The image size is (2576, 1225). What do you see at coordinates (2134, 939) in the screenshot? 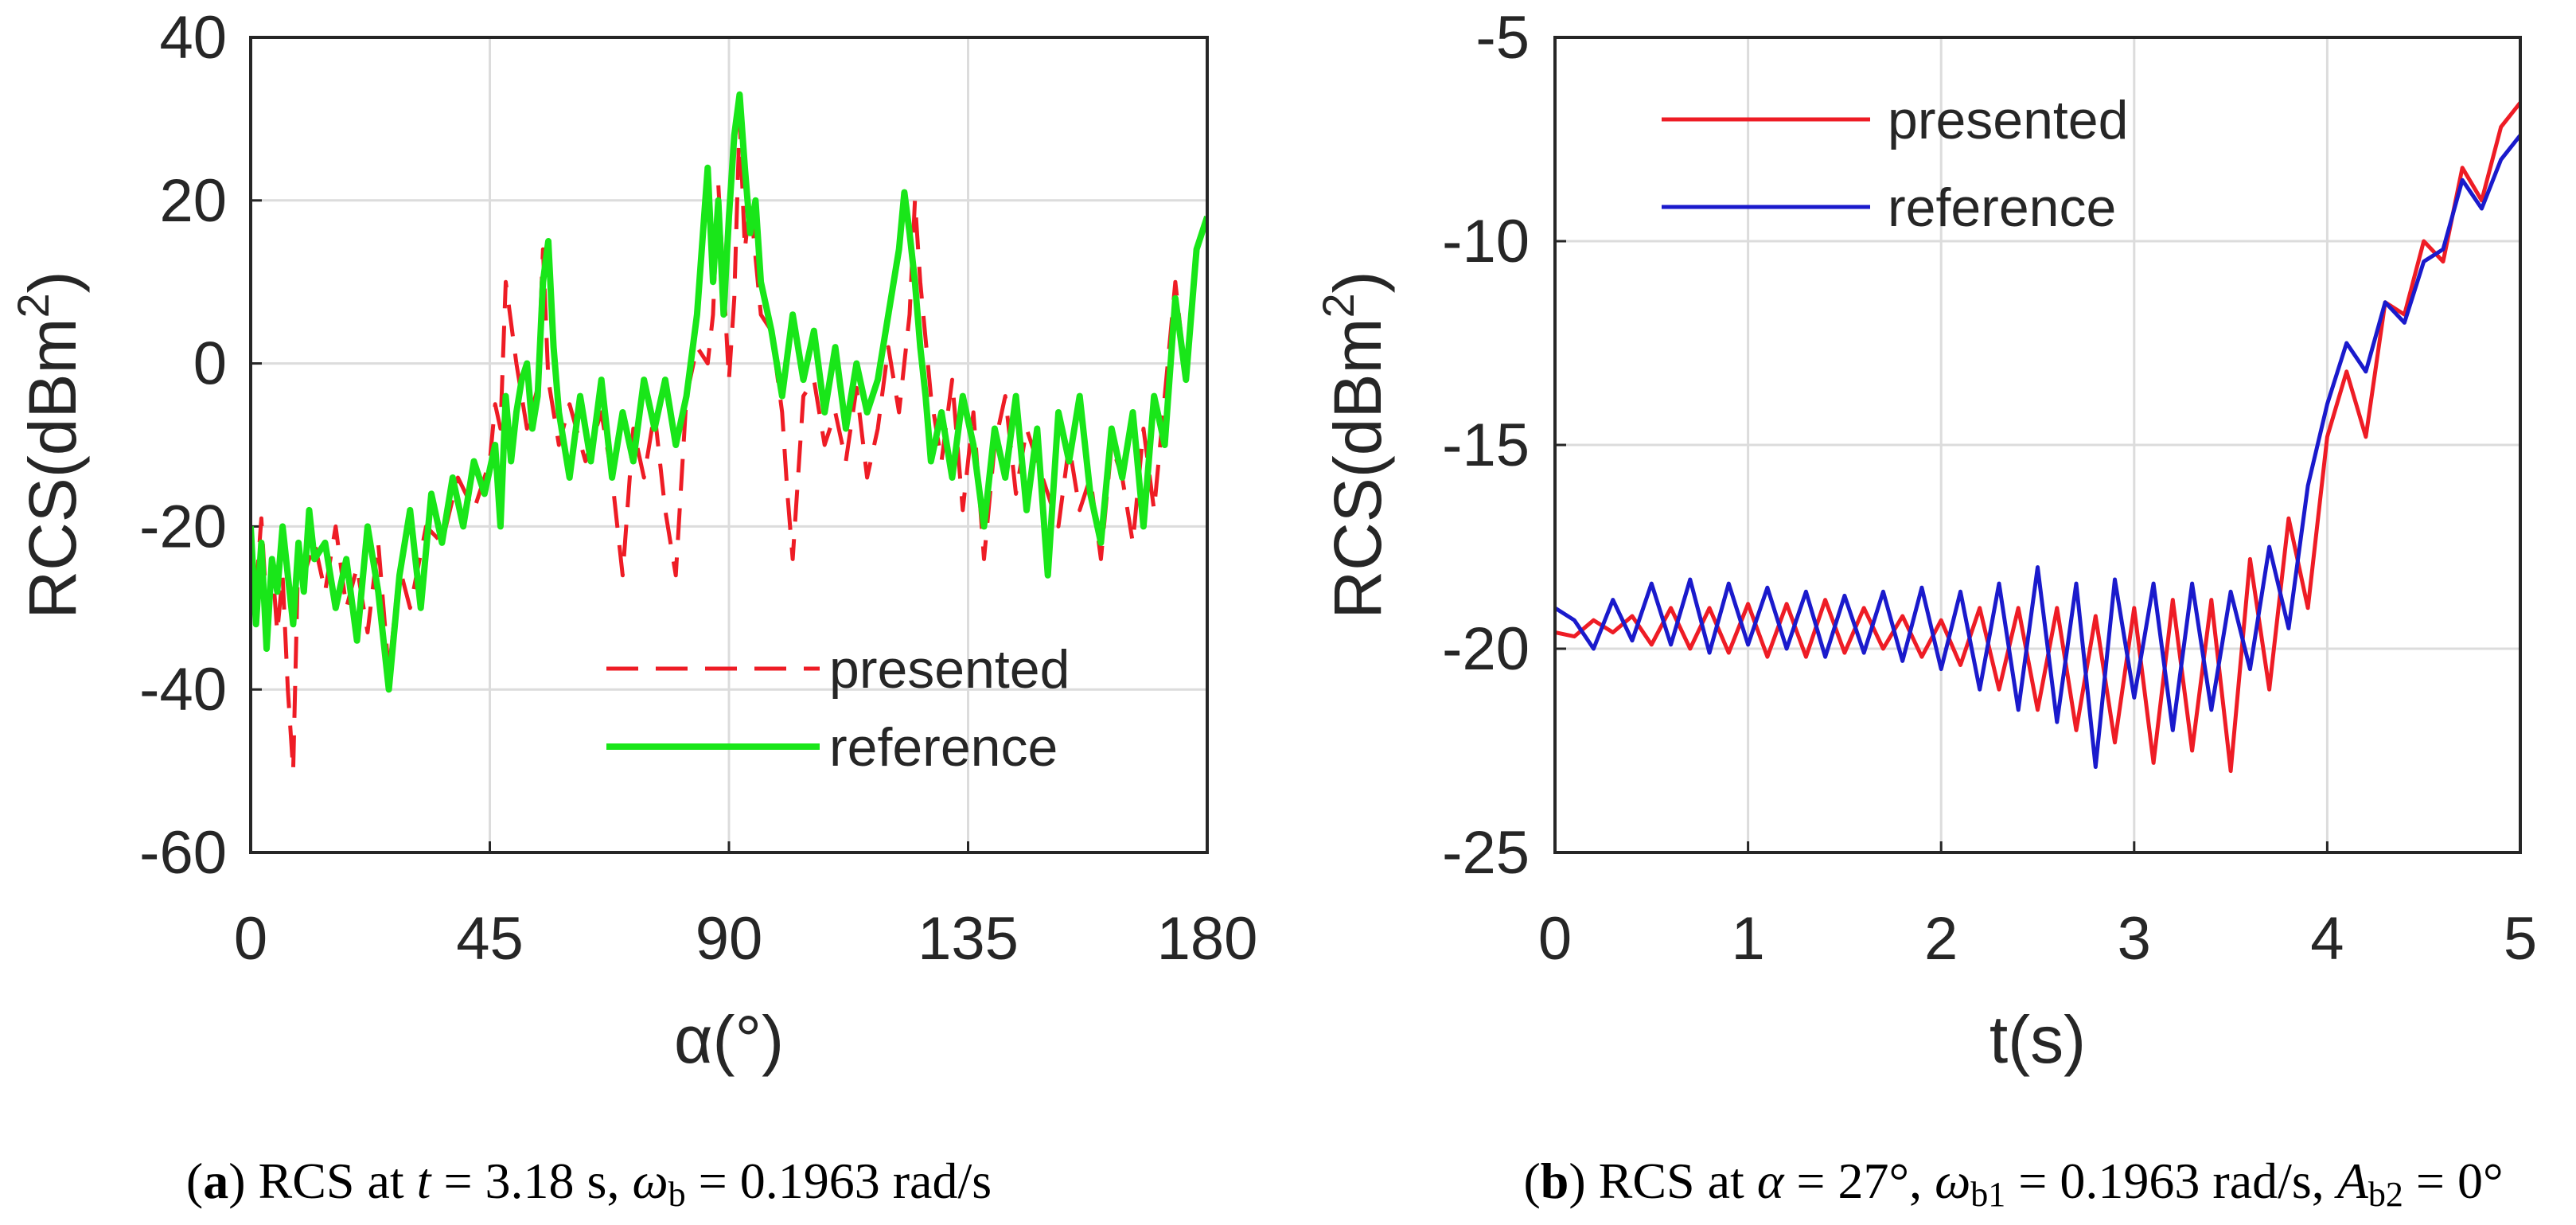
I see `x-tick-label: 3` at bounding box center [2134, 939].